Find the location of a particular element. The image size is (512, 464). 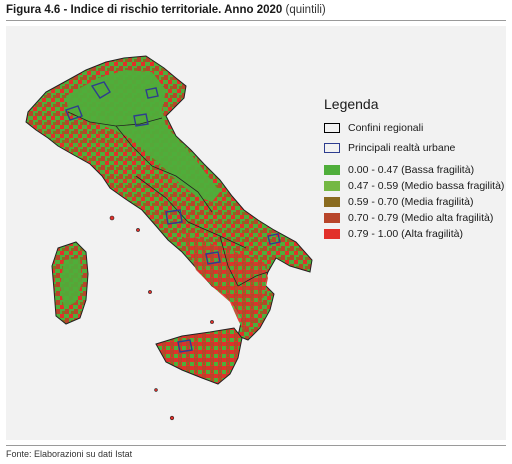

sicily-shape is located at coordinates (199, 356).